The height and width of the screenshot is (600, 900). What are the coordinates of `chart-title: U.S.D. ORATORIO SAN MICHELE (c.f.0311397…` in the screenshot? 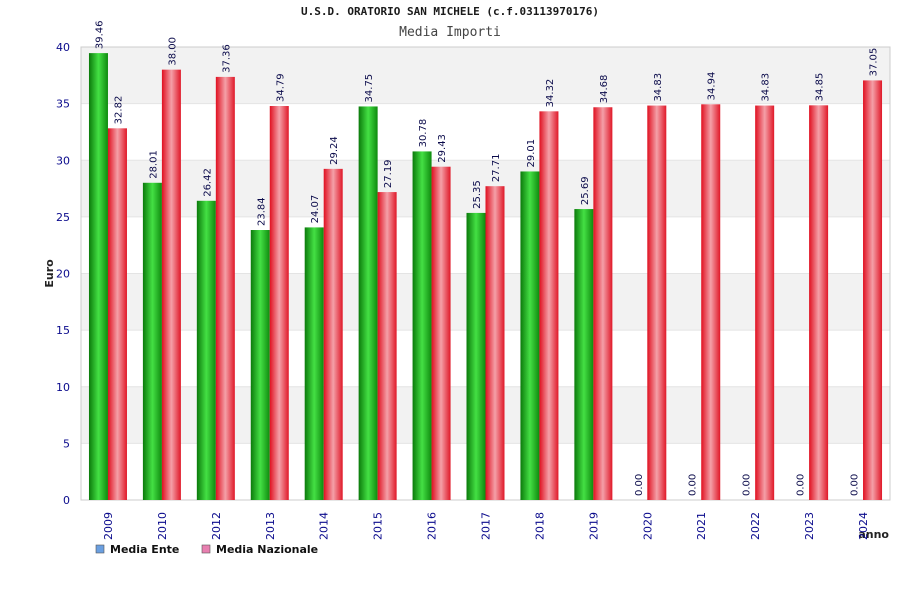 It's located at (449, 11).